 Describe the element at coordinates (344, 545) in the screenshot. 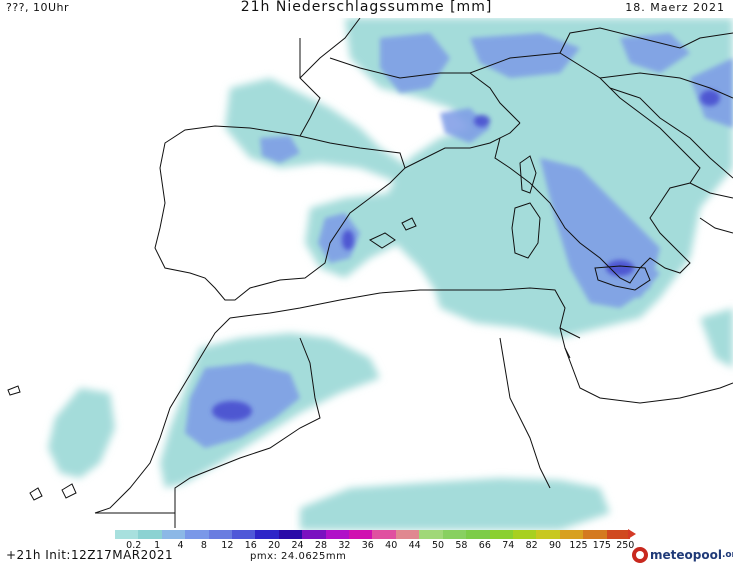

I see `color-scale-tick-label: 32` at that location.